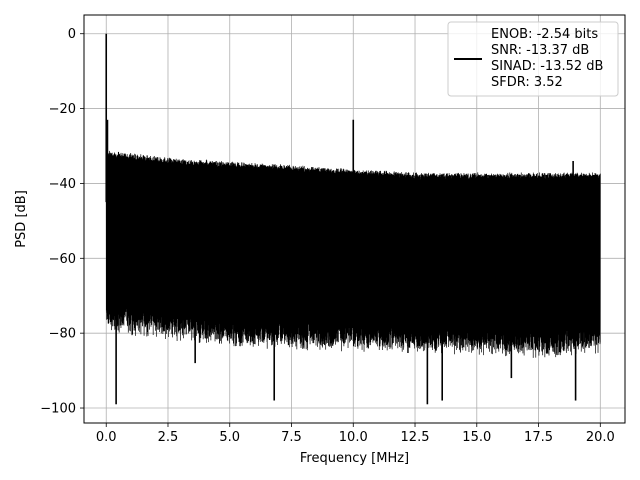 This screenshot has width=640, height=480. What do you see at coordinates (544, 34) in the screenshot?
I see `legend-enob: ENOB: -2.54 bits` at bounding box center [544, 34].